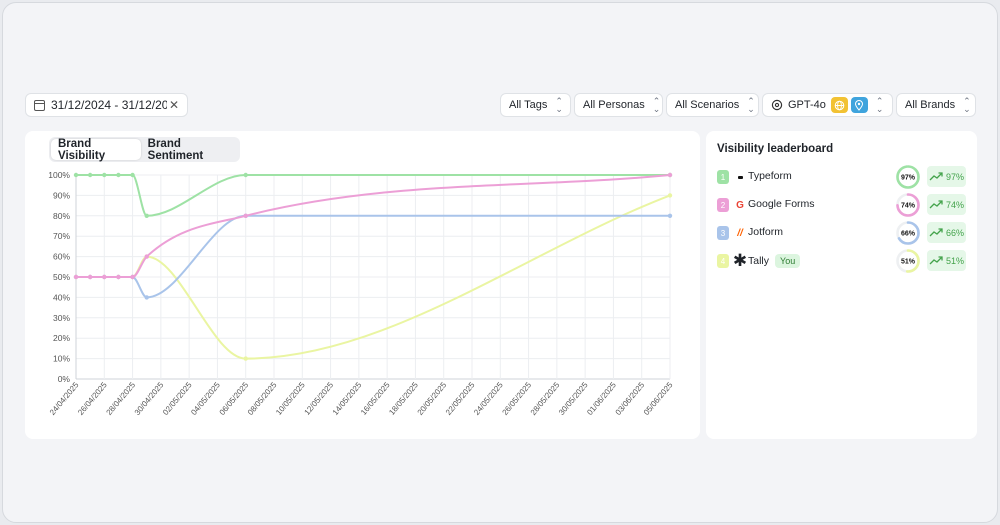 The width and height of the screenshot is (1000, 525). Describe the element at coordinates (954, 260) in the screenshot. I see `trend-value: 51%` at that location.